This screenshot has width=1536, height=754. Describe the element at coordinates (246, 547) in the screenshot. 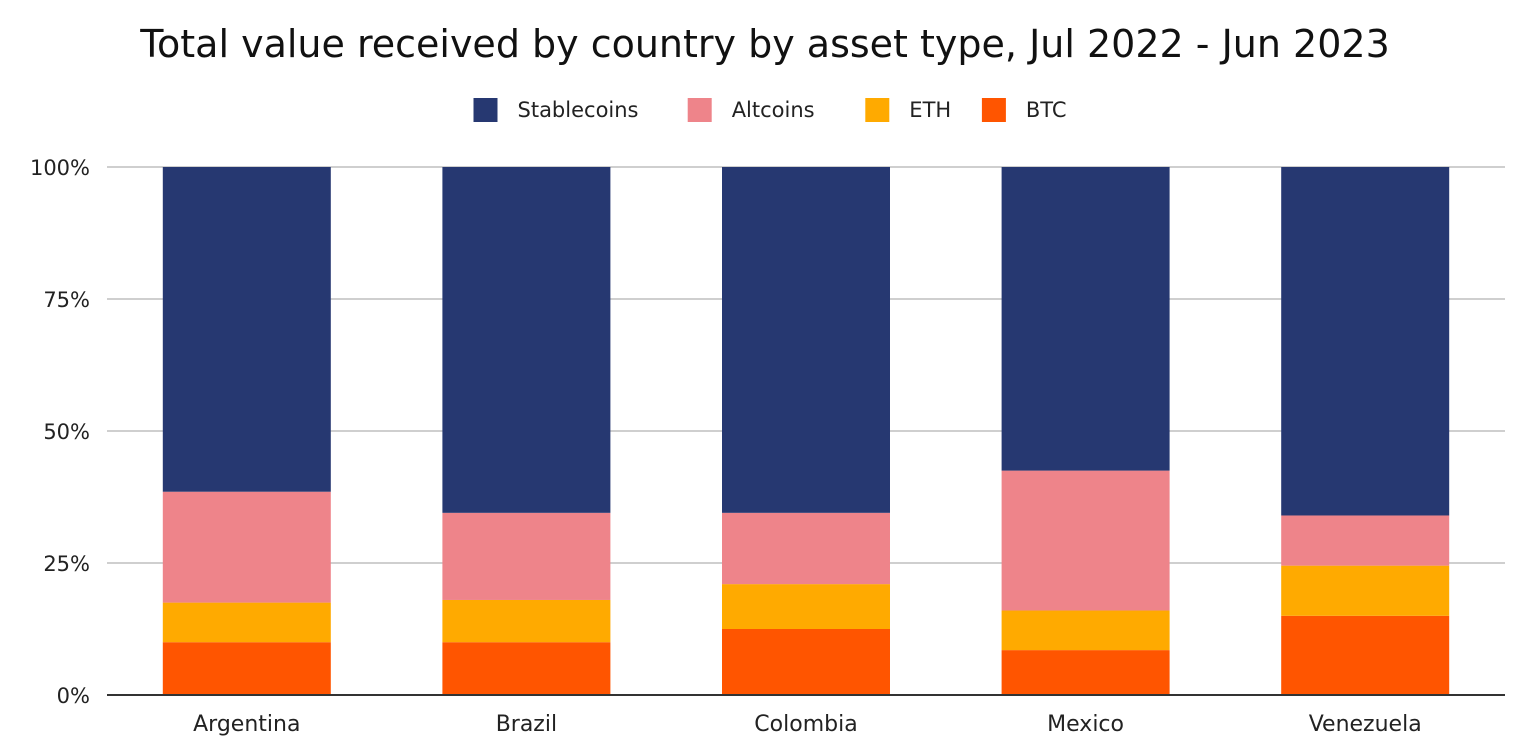

I see `bar-argentina-altcoins` at that location.